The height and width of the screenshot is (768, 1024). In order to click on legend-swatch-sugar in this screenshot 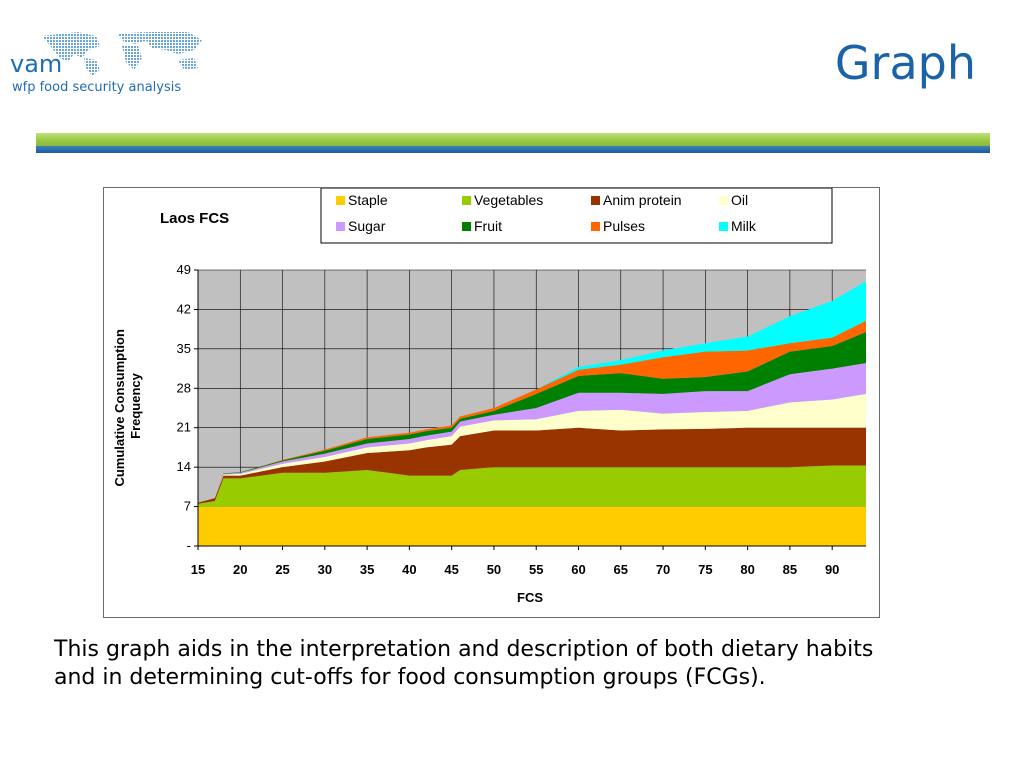, I will do `click(340, 226)`.